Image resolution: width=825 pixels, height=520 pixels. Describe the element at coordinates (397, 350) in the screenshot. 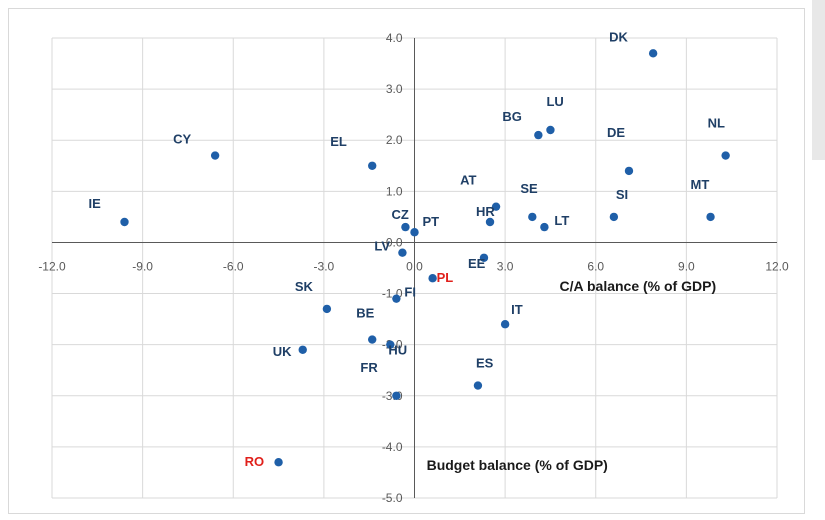

I see `point-label-hu: HU` at that location.